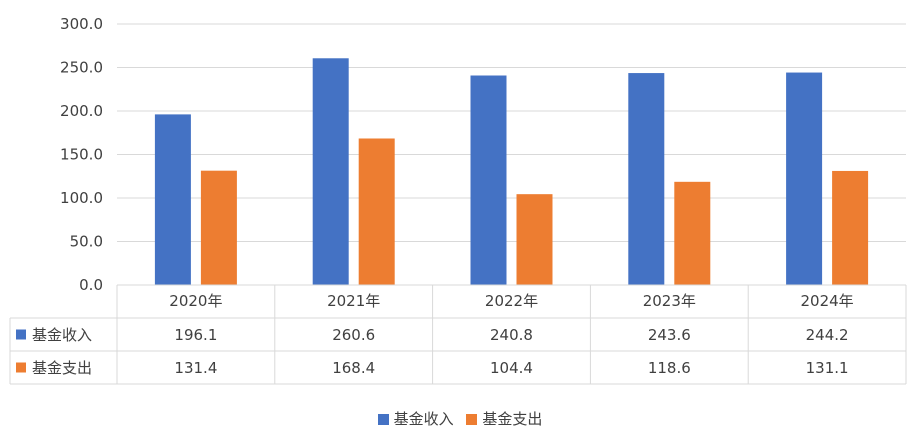 This screenshot has height=439, width=920. What do you see at coordinates (81, 24) in the screenshot?
I see `y-tick-label: 300.0` at bounding box center [81, 24].